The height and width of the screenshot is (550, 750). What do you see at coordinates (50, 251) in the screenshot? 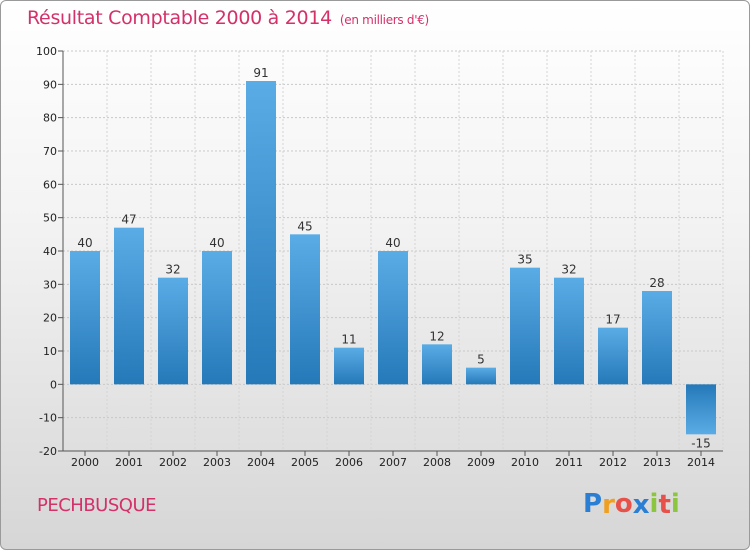
I see `y-tick-label: 40` at bounding box center [50, 251].